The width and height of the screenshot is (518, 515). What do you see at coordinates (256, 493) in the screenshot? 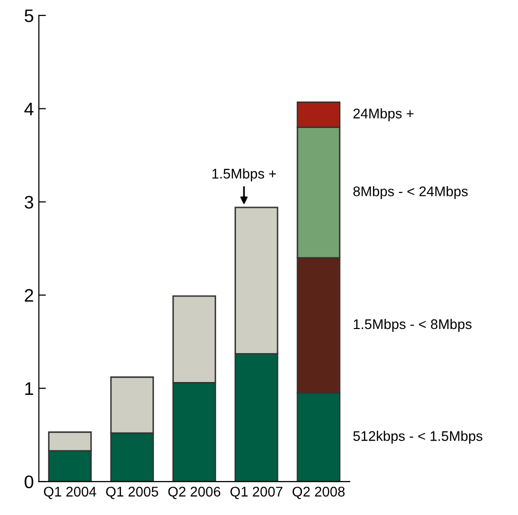
I see `x-tick-label: Q1 2007` at bounding box center [256, 493].